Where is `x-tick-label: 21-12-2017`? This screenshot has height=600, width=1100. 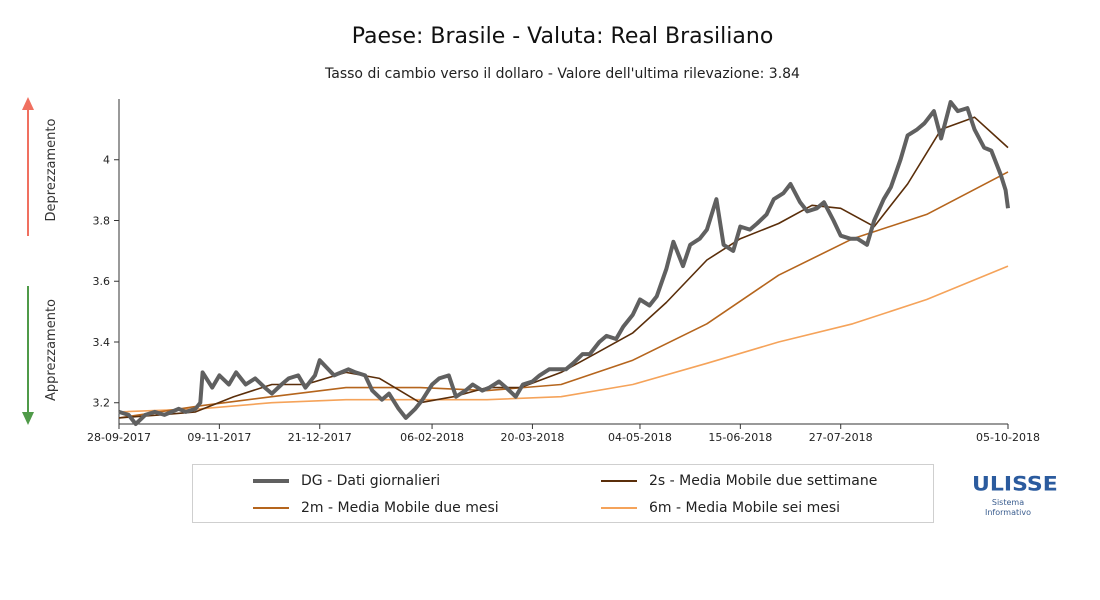
x-tick-label: 21-12-2017 is located at coordinates (320, 437).